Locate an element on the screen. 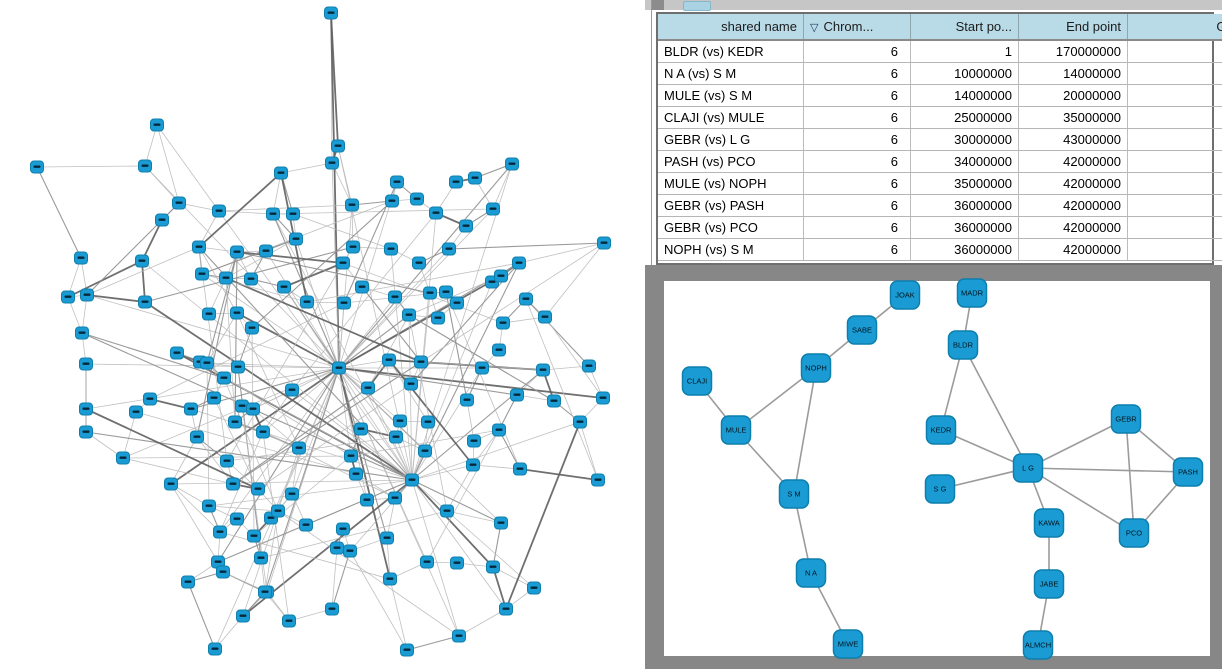  detail-node-gebr: GEBR is located at coordinates (1126, 419).